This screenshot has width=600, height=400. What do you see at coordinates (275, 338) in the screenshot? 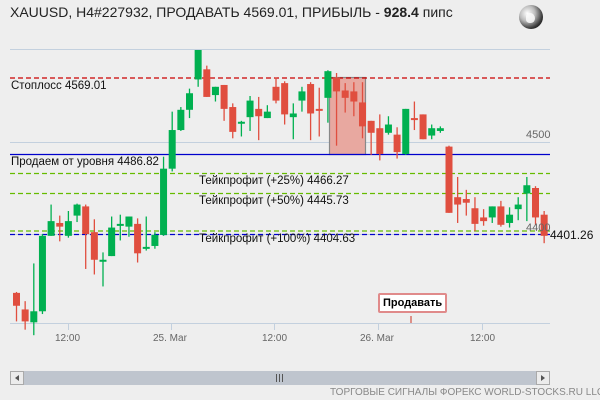
I see `x-tick-2: 12:00` at bounding box center [275, 338].